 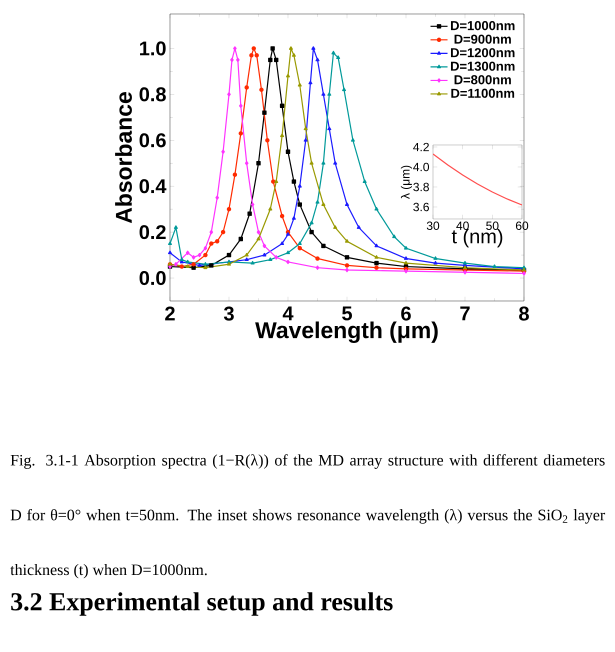 What do you see at coordinates (153, 278) in the screenshot?
I see `y-tick-label: 0.0` at bounding box center [153, 278].